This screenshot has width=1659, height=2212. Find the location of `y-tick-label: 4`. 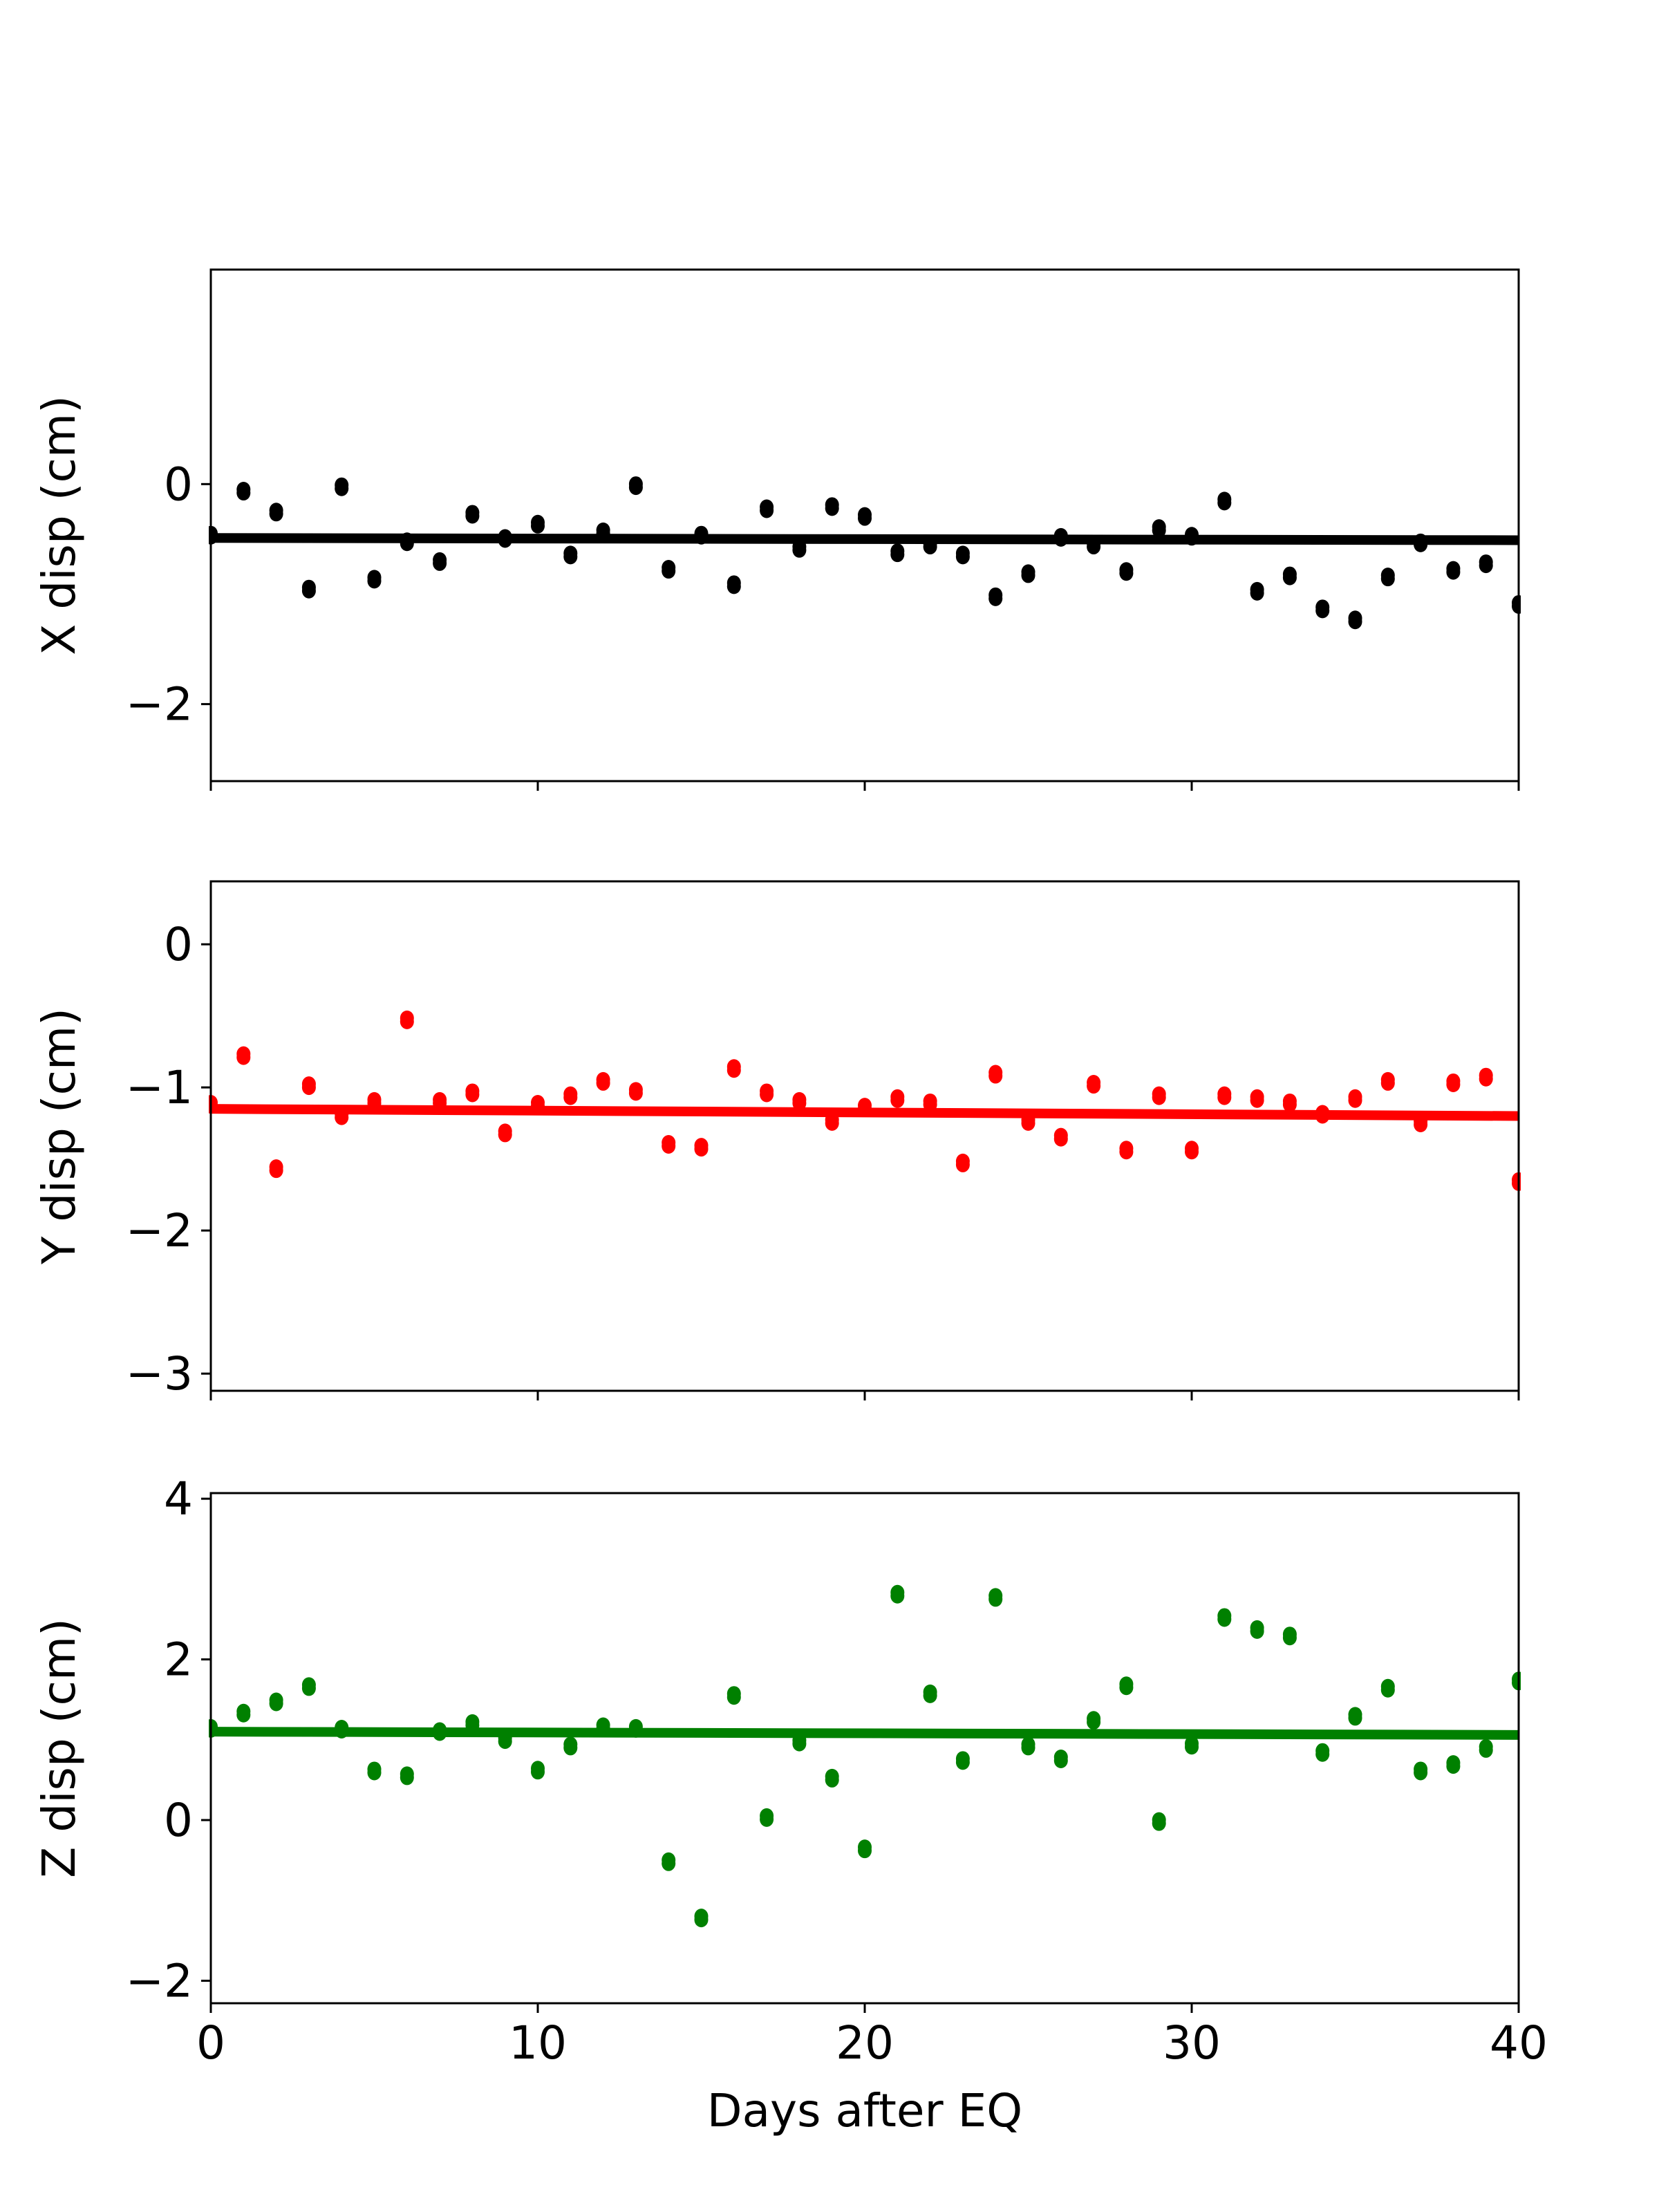

y-tick-label: 4 is located at coordinates (178, 1499).